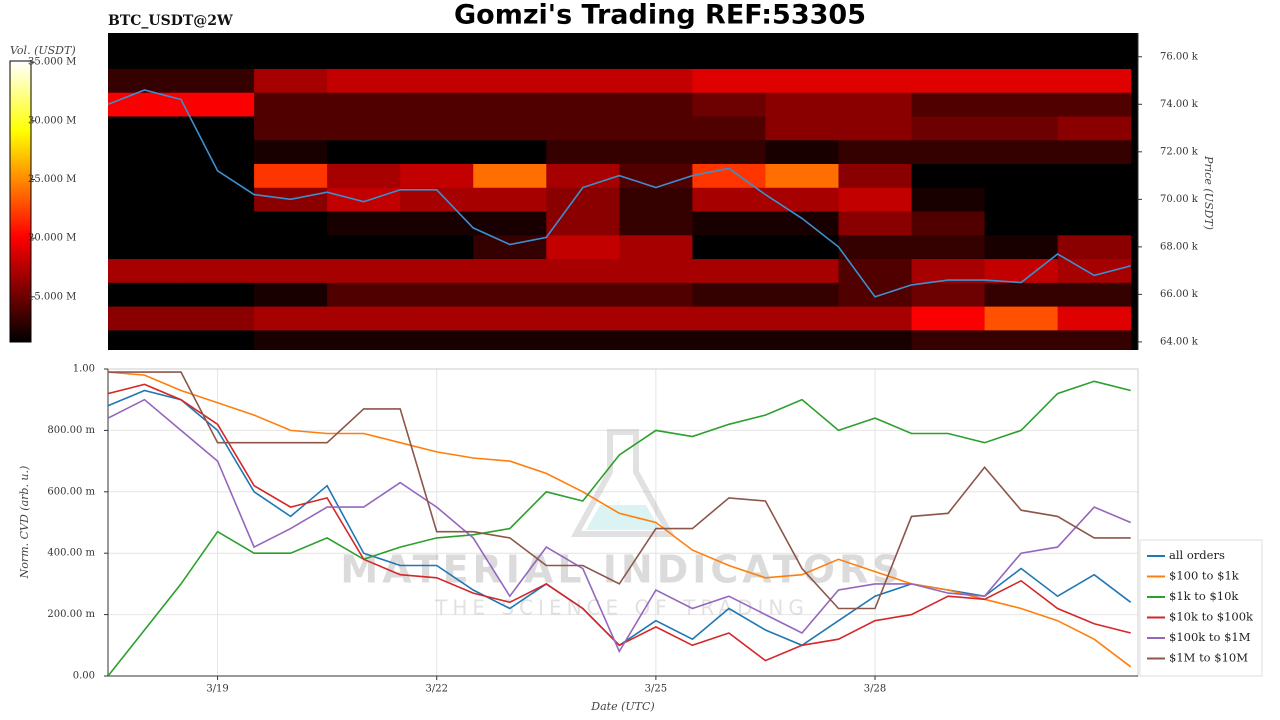 The height and width of the screenshot is (720, 1280). What do you see at coordinates (1208, 658) in the screenshot?
I see `legend-label: $1M to $10M` at bounding box center [1208, 658].